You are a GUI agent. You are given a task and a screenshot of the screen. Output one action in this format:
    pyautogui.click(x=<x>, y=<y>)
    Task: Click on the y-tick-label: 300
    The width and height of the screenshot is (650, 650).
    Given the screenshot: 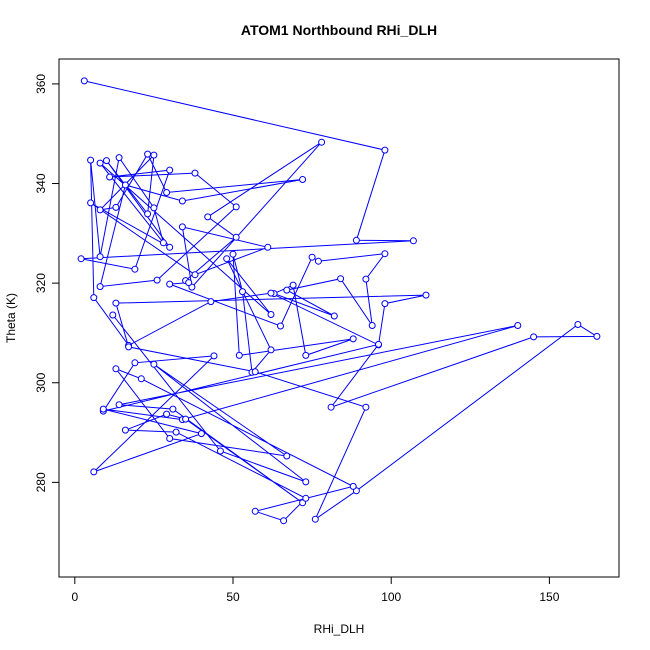 What is the action you would take?
    pyautogui.click(x=41, y=382)
    